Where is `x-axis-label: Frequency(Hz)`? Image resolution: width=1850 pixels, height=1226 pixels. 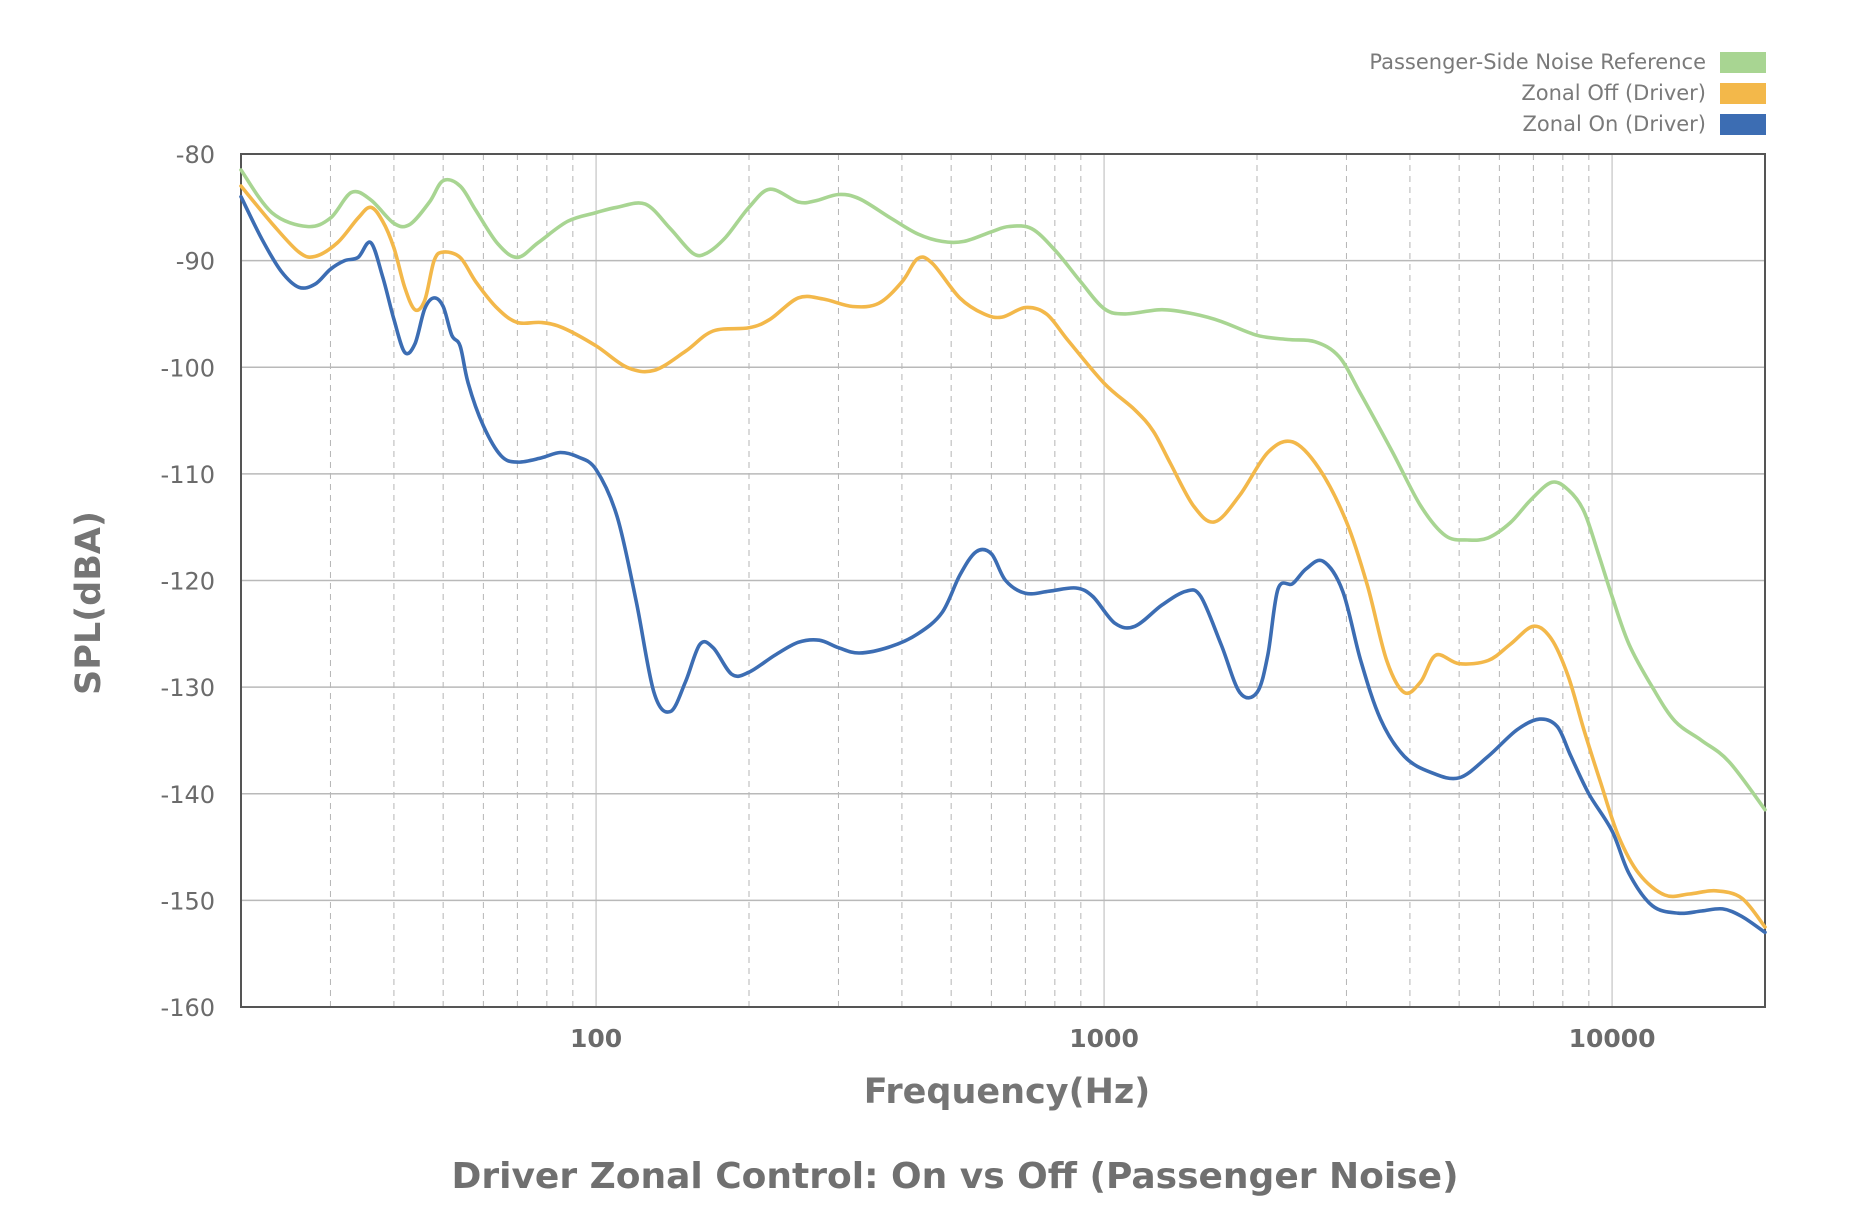 x-axis-label: Frequency(Hz) is located at coordinates (1007, 1092).